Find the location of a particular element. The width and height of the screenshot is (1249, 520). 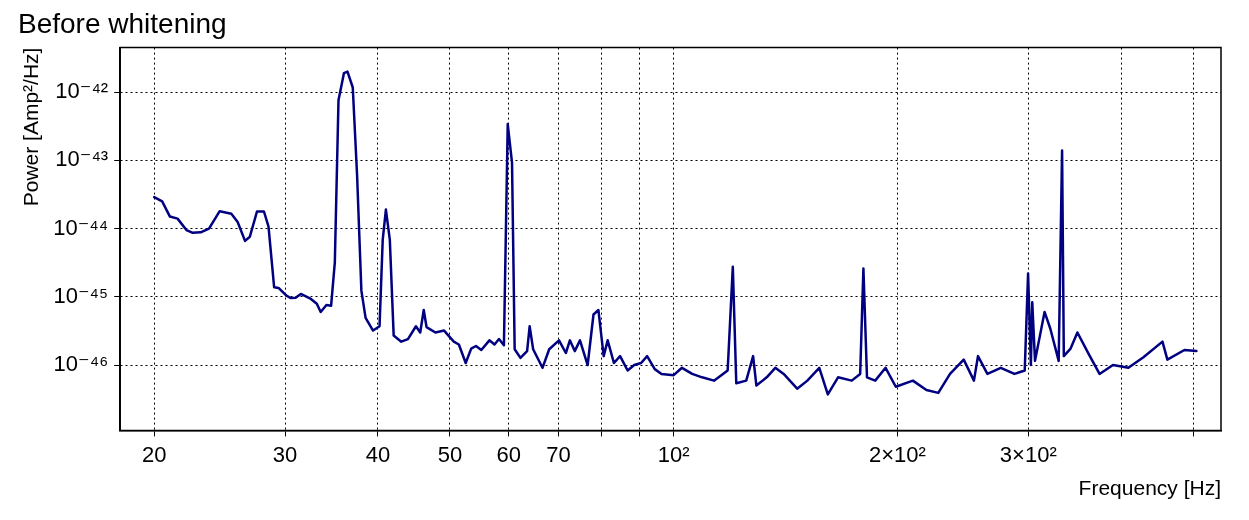

x-tick-label: 70 is located at coordinates (558, 454).